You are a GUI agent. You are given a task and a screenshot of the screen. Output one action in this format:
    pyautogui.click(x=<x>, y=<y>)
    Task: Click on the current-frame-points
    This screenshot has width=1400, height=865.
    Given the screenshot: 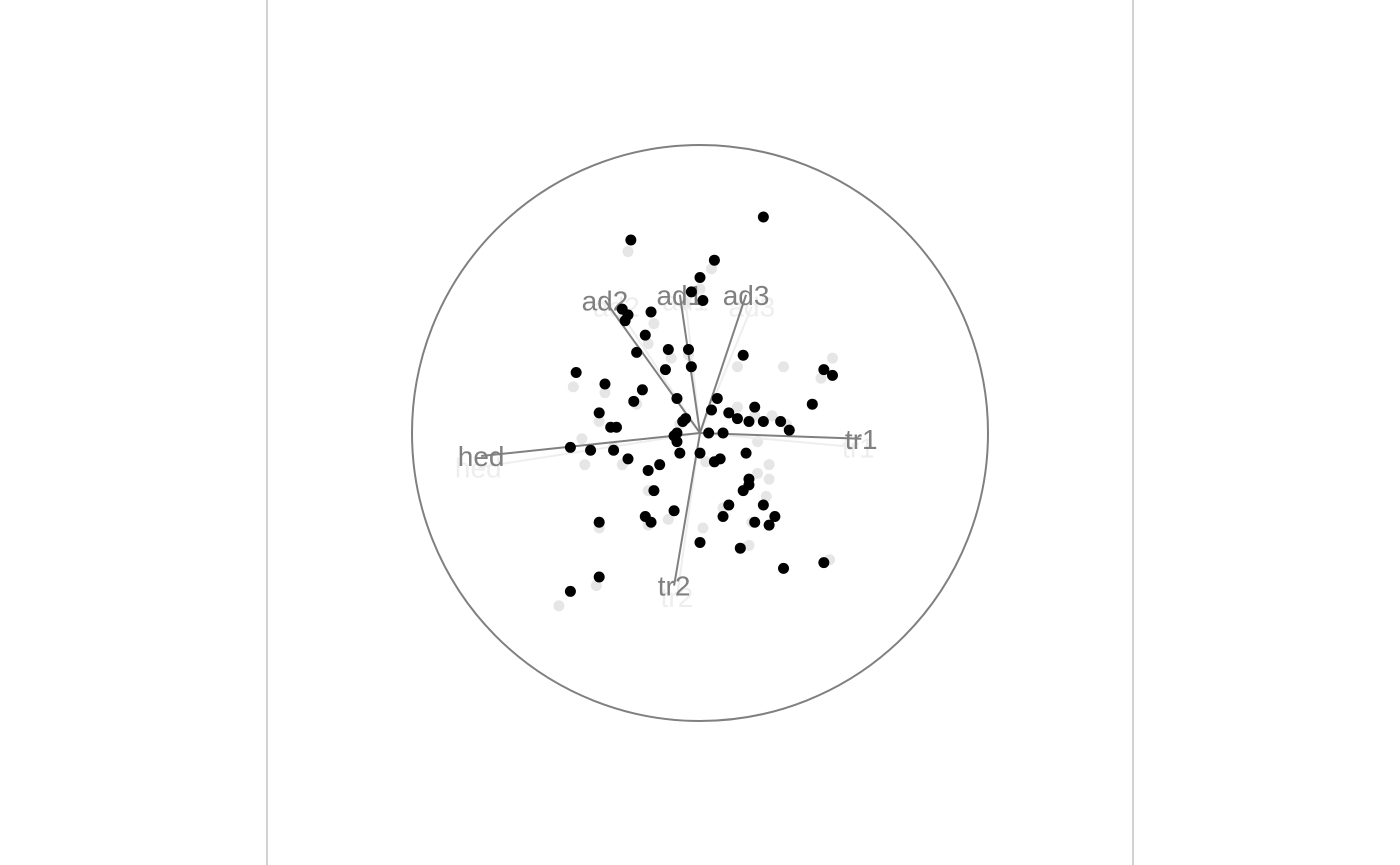 What is the action you would take?
    pyautogui.click(x=701, y=404)
    